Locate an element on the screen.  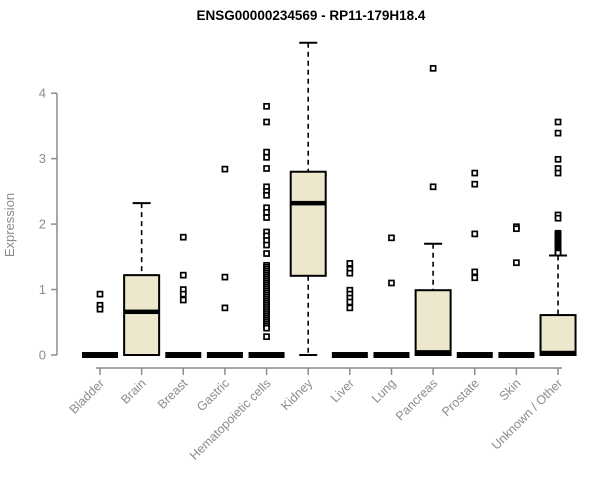
y-tick-label: 3 is located at coordinates (42, 158).